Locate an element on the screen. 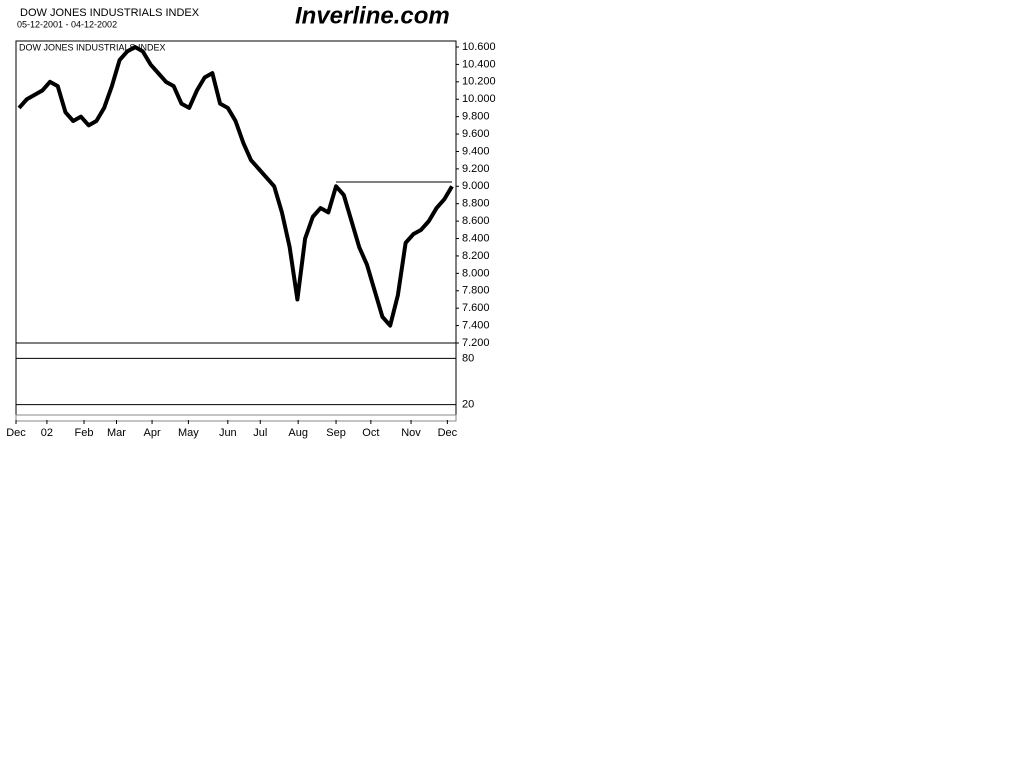 The height and width of the screenshot is (768, 1024). y-tick-label: 10.000 is located at coordinates (479, 99).